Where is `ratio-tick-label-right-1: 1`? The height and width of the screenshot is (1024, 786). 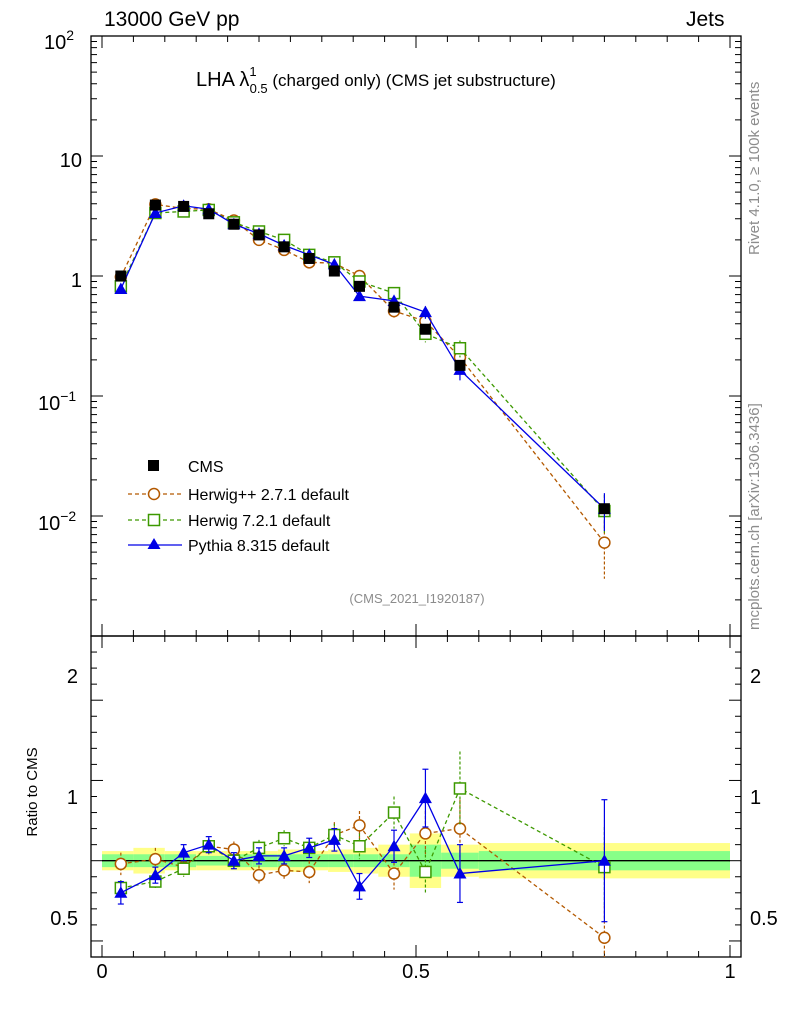 ratio-tick-label-right-1: 1 is located at coordinates (755, 798).